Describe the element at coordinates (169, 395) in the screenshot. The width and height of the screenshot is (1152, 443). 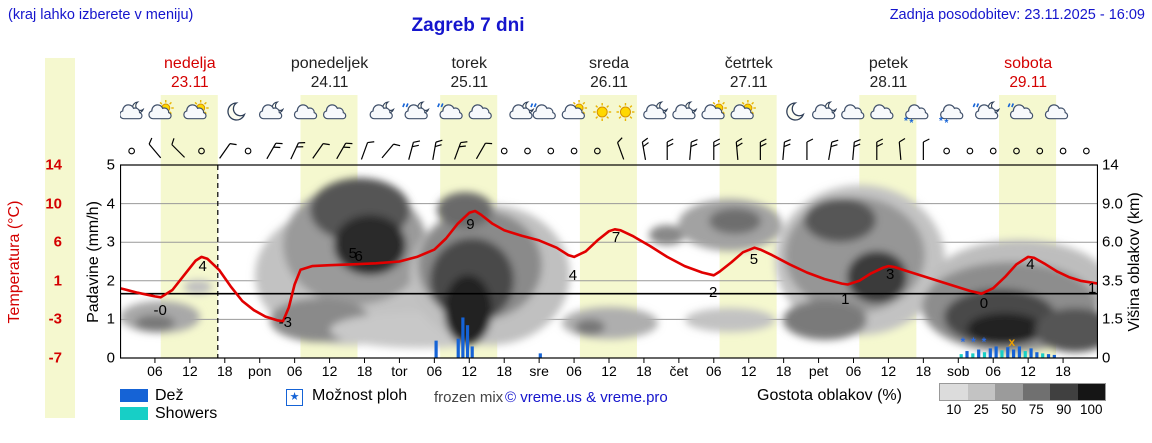
I see `rain-legend-label: Dež` at that location.